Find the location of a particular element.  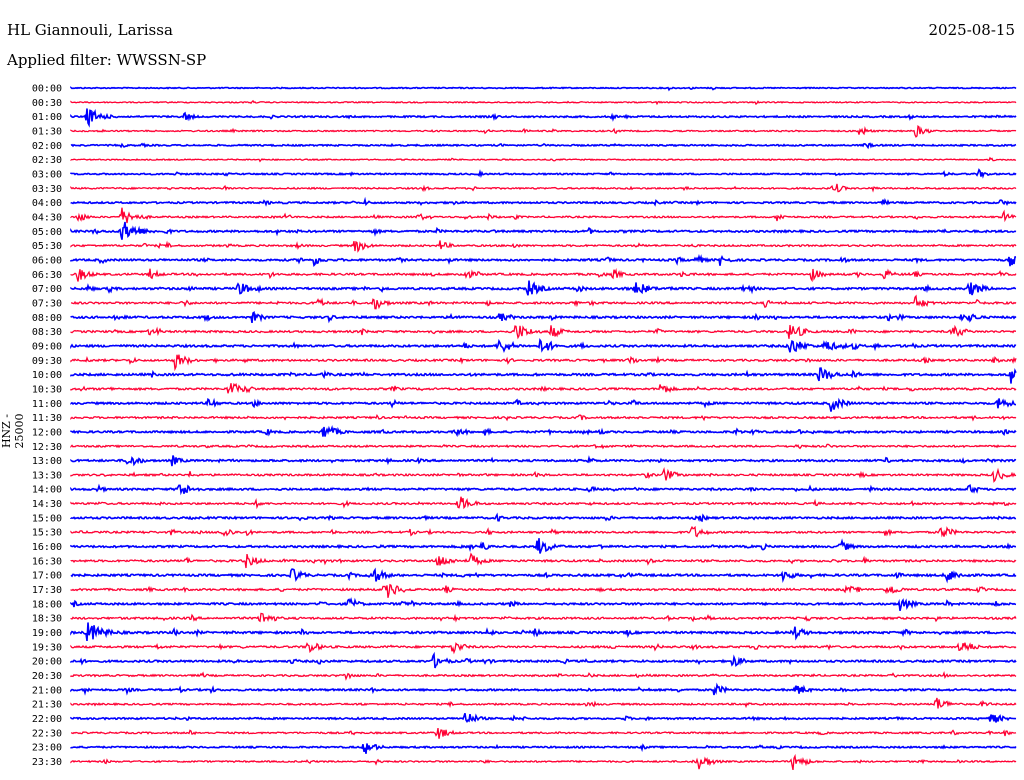

station-title: HL Giannouli, Larissa is located at coordinates (90, 30).